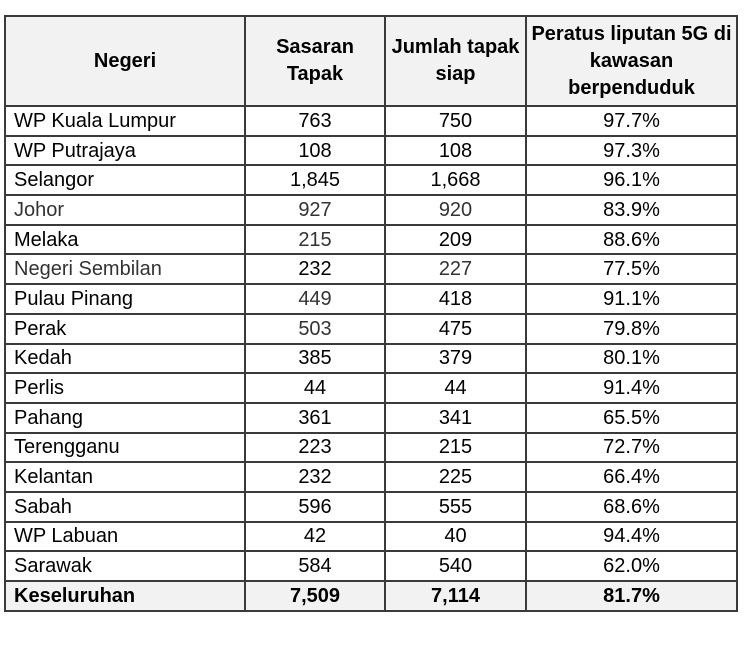  I want to click on table-row: Kelantan 232 225 66.4%, so click(371, 477).